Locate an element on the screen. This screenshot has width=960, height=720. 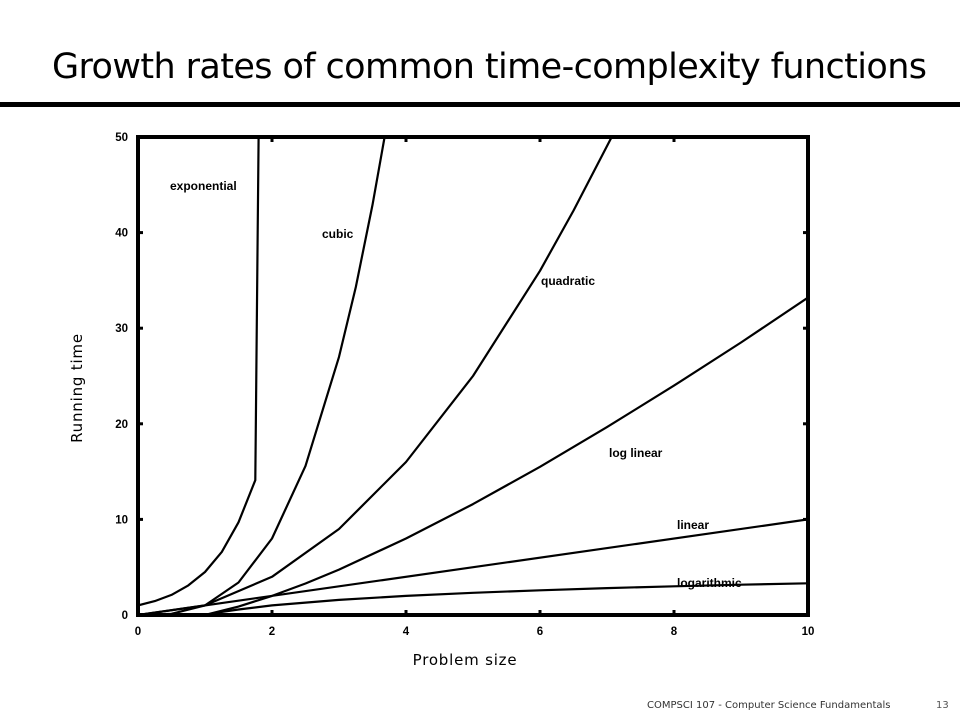
series-label-linear: linear is located at coordinates (693, 525).